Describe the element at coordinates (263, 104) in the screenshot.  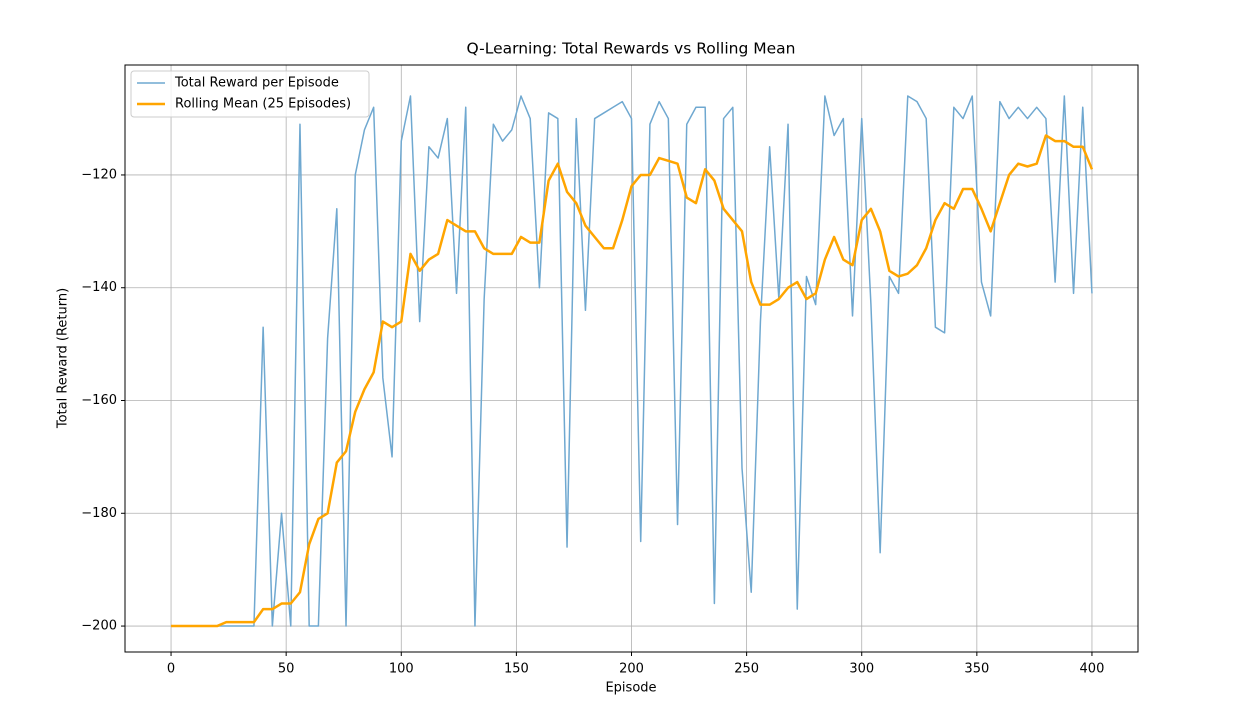
I see `legend-label: Rolling Mean (25 Episodes)` at that location.